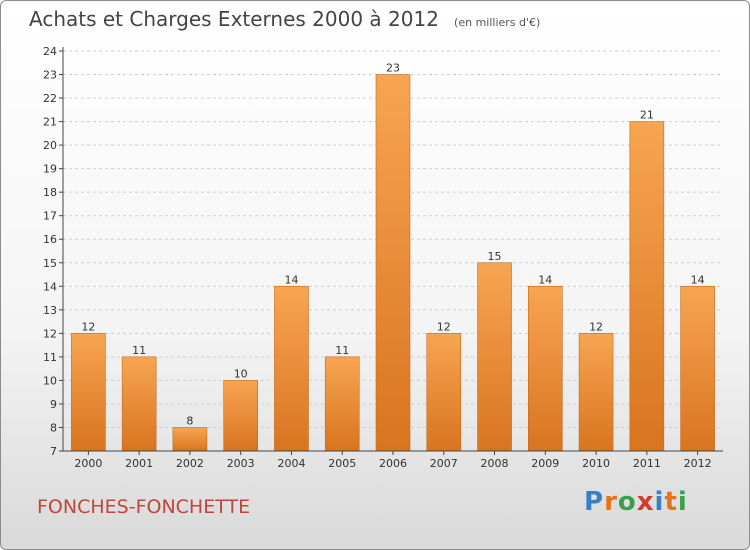 The height and width of the screenshot is (550, 750). I want to click on logo-letter: x, so click(645, 502).